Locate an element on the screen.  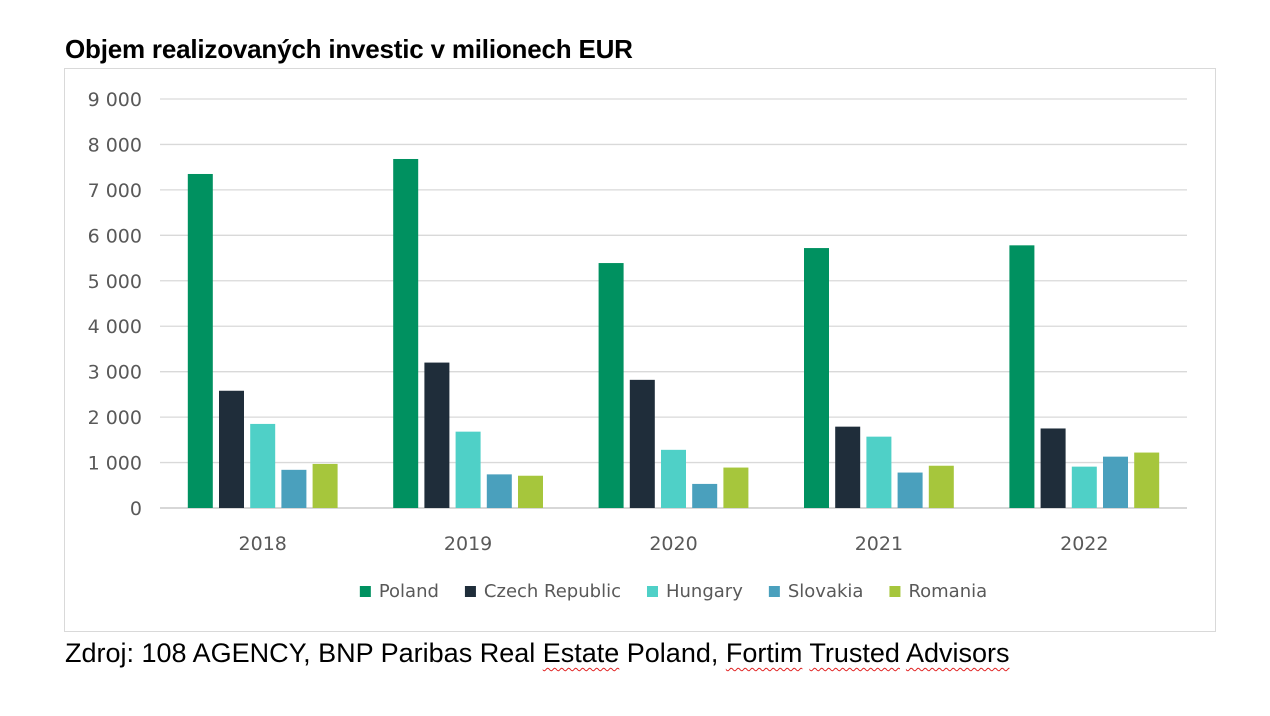
source-prefix: Zdroj: 108 AGENCY, BNP Paribas Real is located at coordinates (304, 653).